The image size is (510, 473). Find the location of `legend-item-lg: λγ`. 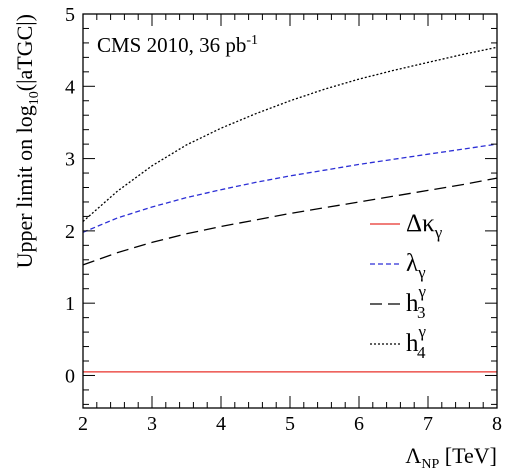

legend-item-lg: λγ is located at coordinates (398, 266).